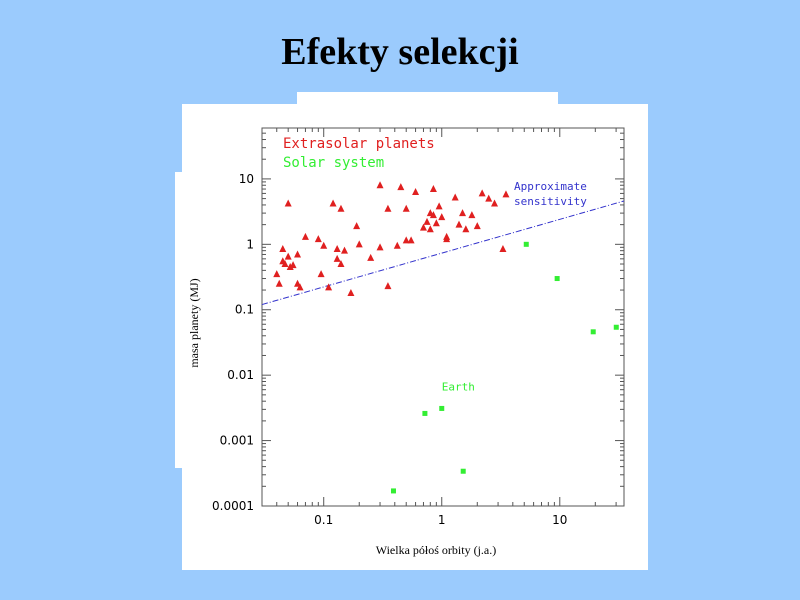  Describe the element at coordinates (237, 441) in the screenshot. I see `y-tick-label: 0.001` at that location.